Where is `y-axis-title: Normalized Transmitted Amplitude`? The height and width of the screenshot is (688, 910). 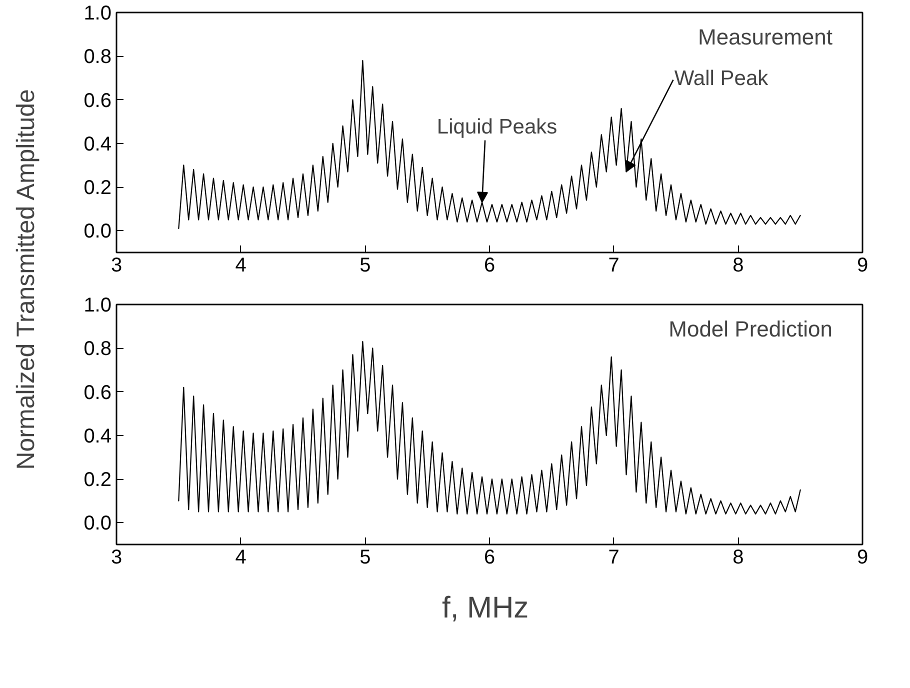
y-axis-title: Normalized Transmitted Amplitude is located at coordinates (26, 279).